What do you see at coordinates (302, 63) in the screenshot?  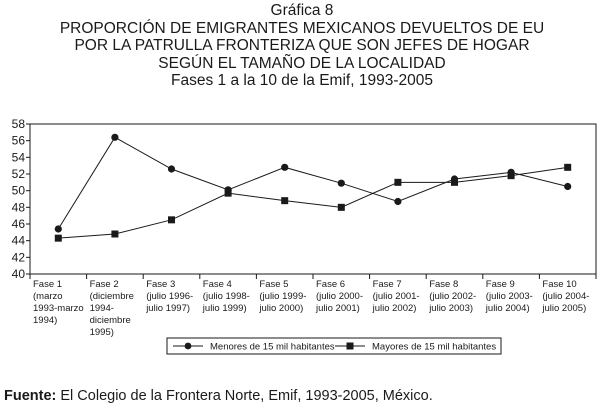 I see `title-line-3: SEGÚN EL TAMAÑO DE LA LOCALIDAD` at bounding box center [302, 63].